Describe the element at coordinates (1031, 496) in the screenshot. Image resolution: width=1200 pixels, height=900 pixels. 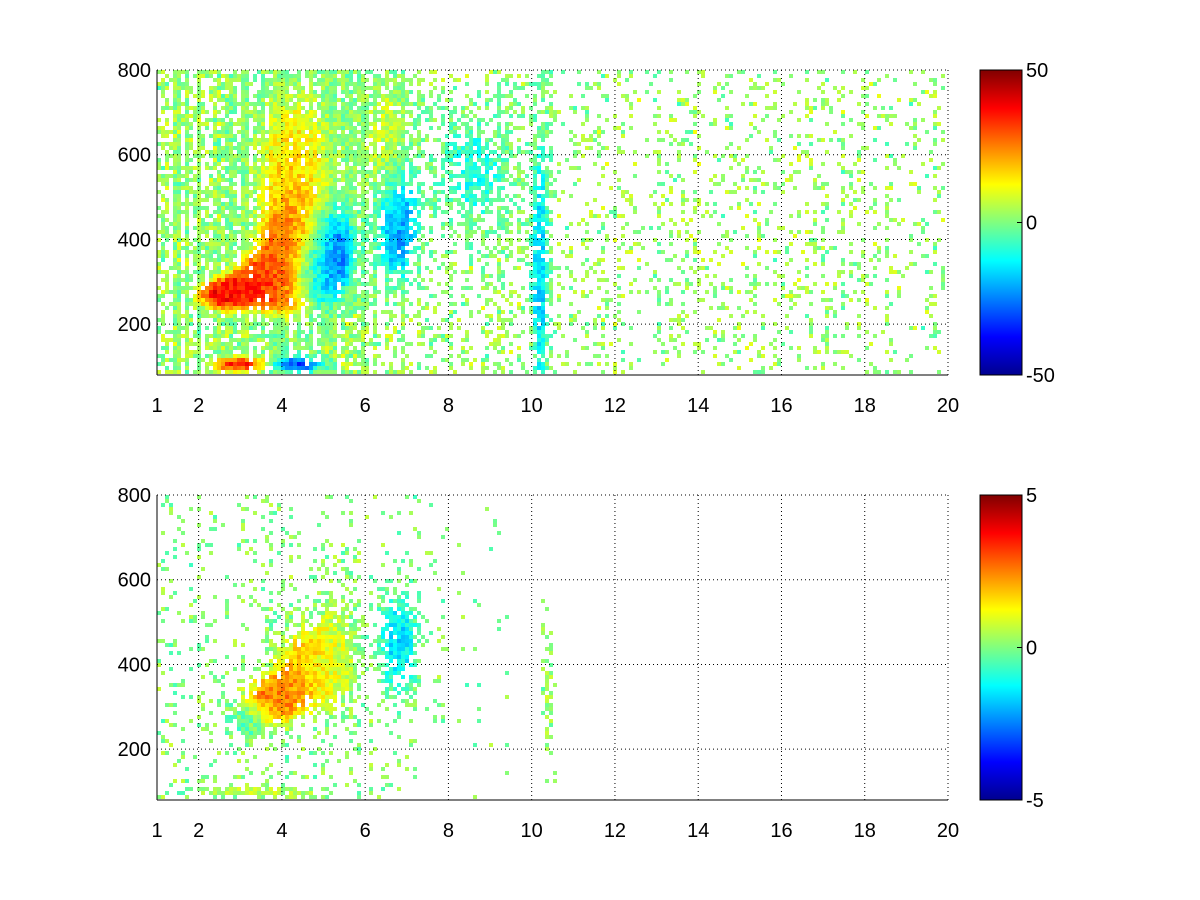
I see `colorbar-tick-label: 5` at that location.